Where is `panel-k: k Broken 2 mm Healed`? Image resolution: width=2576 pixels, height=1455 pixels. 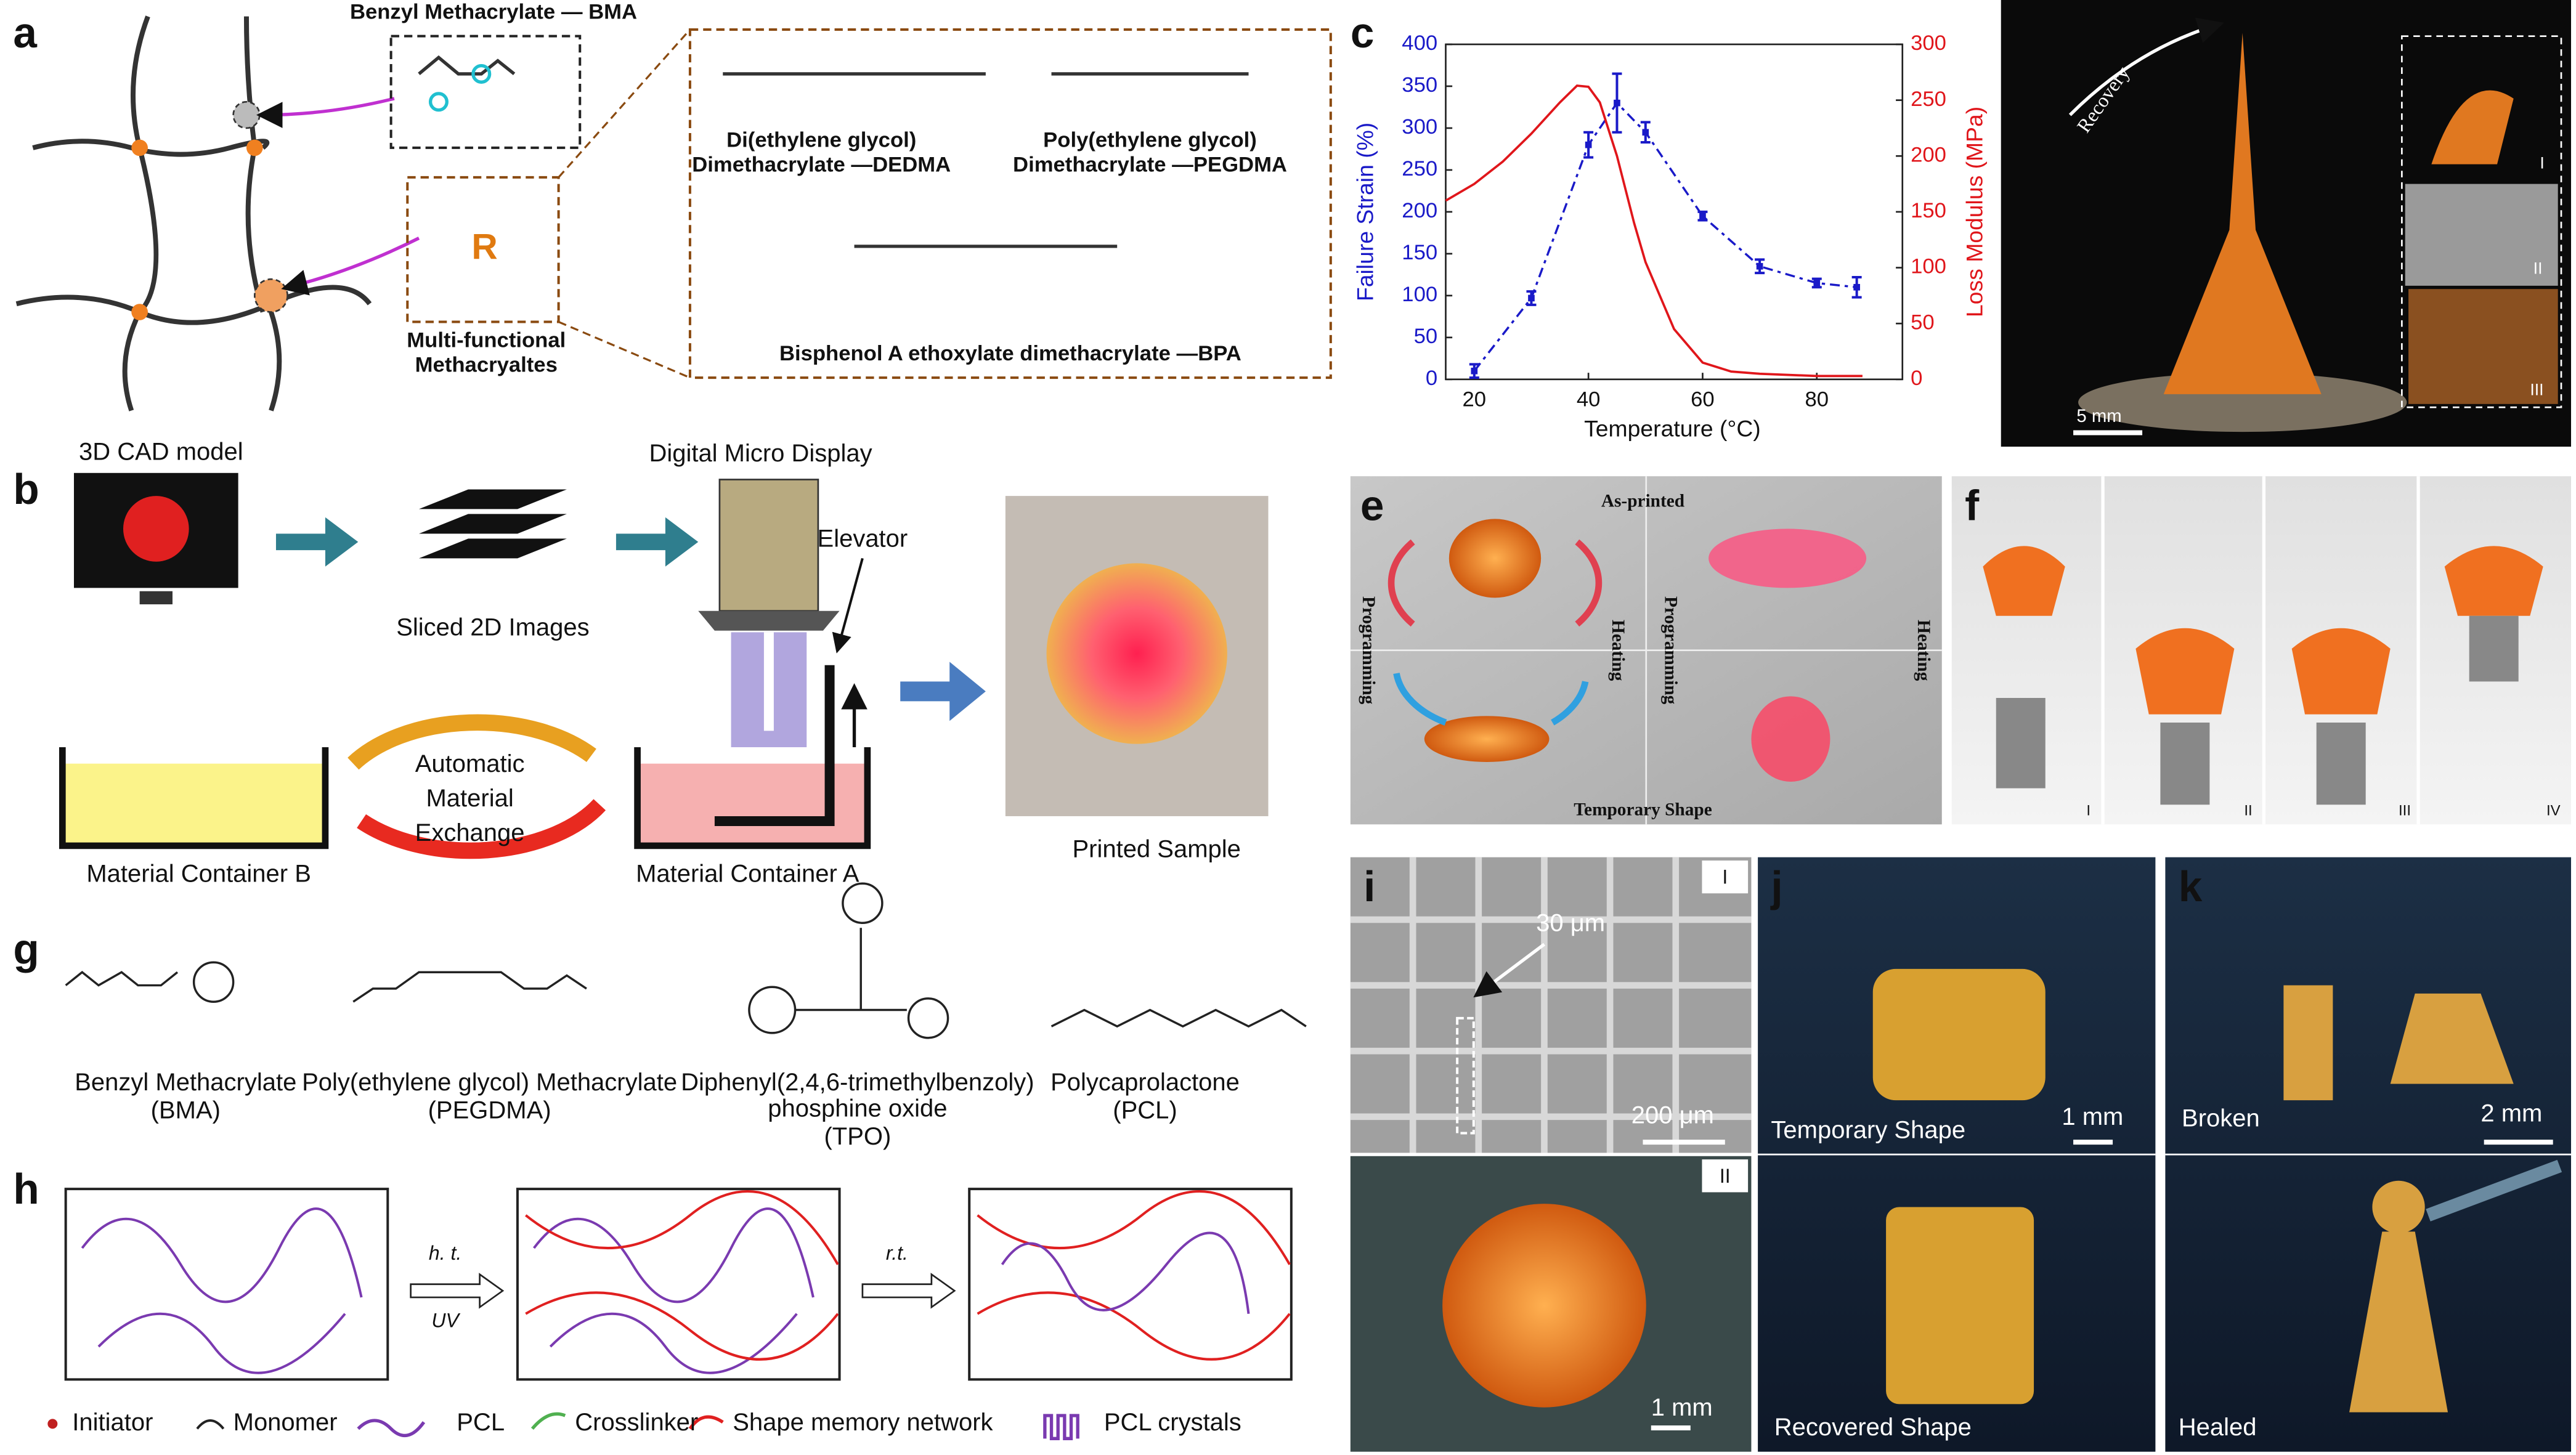 panel-k: k Broken 2 mm Healed is located at coordinates (2368, 1154).